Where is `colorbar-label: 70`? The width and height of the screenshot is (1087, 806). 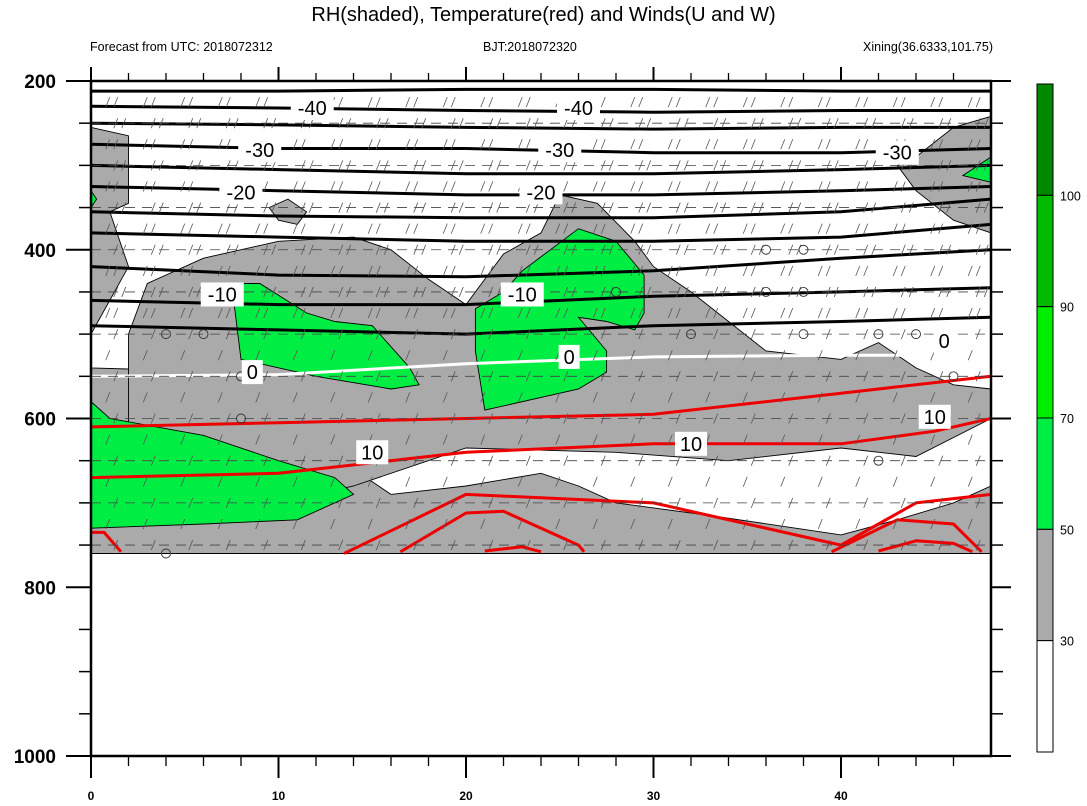 colorbar-label: 70 is located at coordinates (1067, 419).